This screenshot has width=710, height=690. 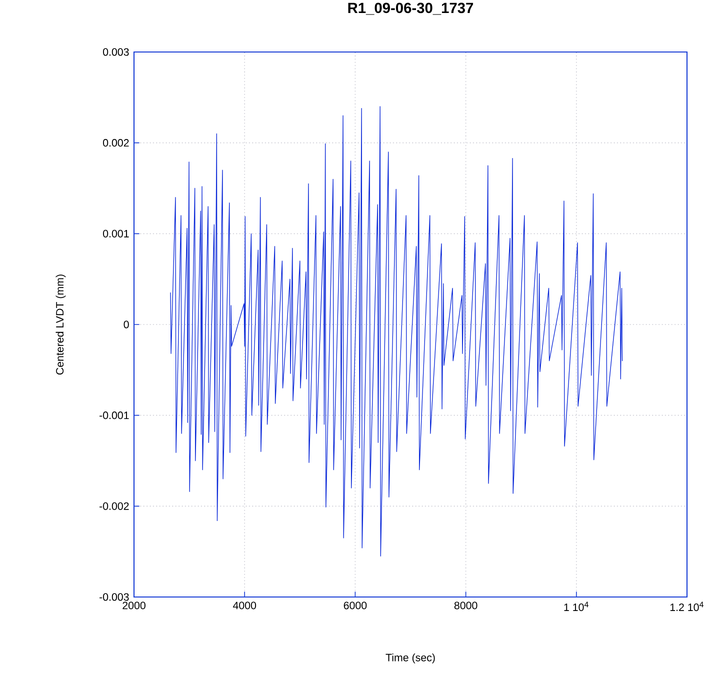 What do you see at coordinates (355, 606) in the screenshot?
I see `x-tick-label: 6000` at bounding box center [355, 606].